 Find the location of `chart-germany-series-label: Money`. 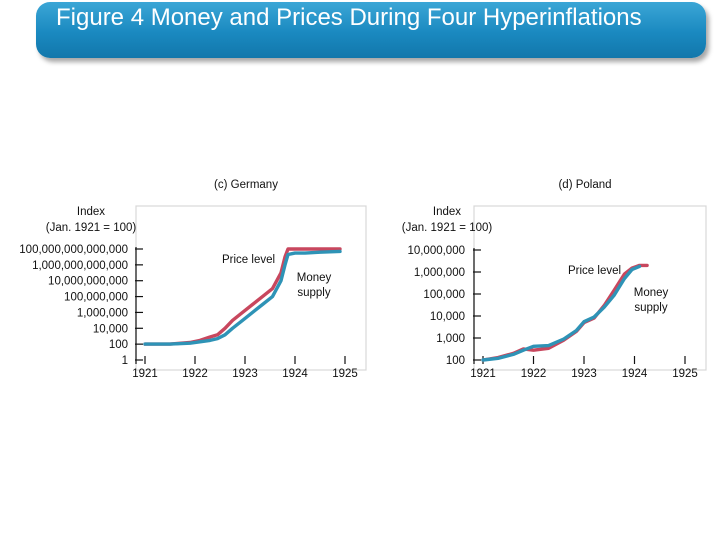

chart-germany-series-label: Money is located at coordinates (314, 278).